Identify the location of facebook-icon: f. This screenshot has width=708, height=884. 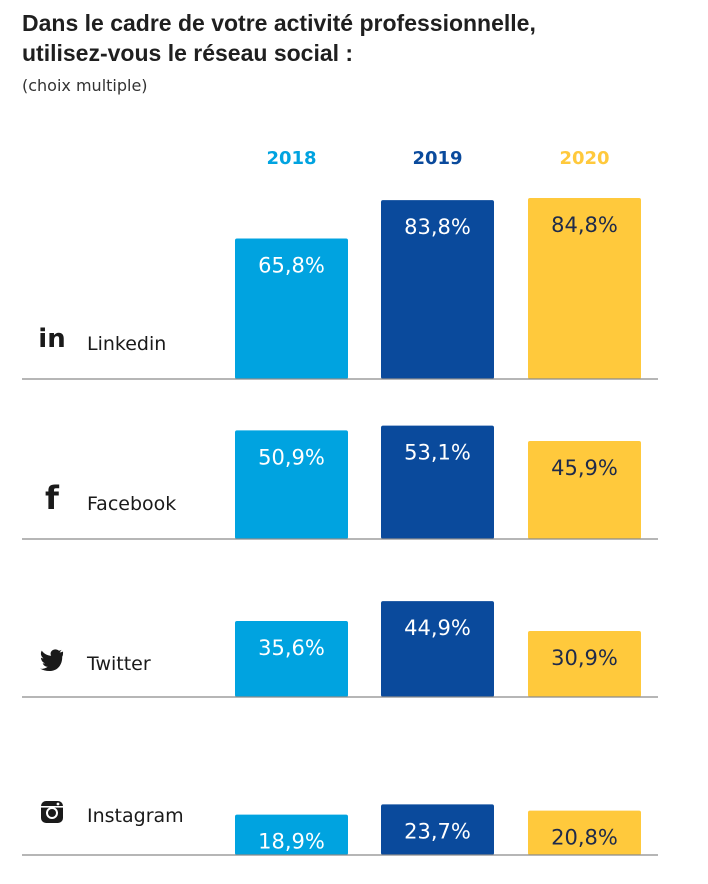
(52, 498).